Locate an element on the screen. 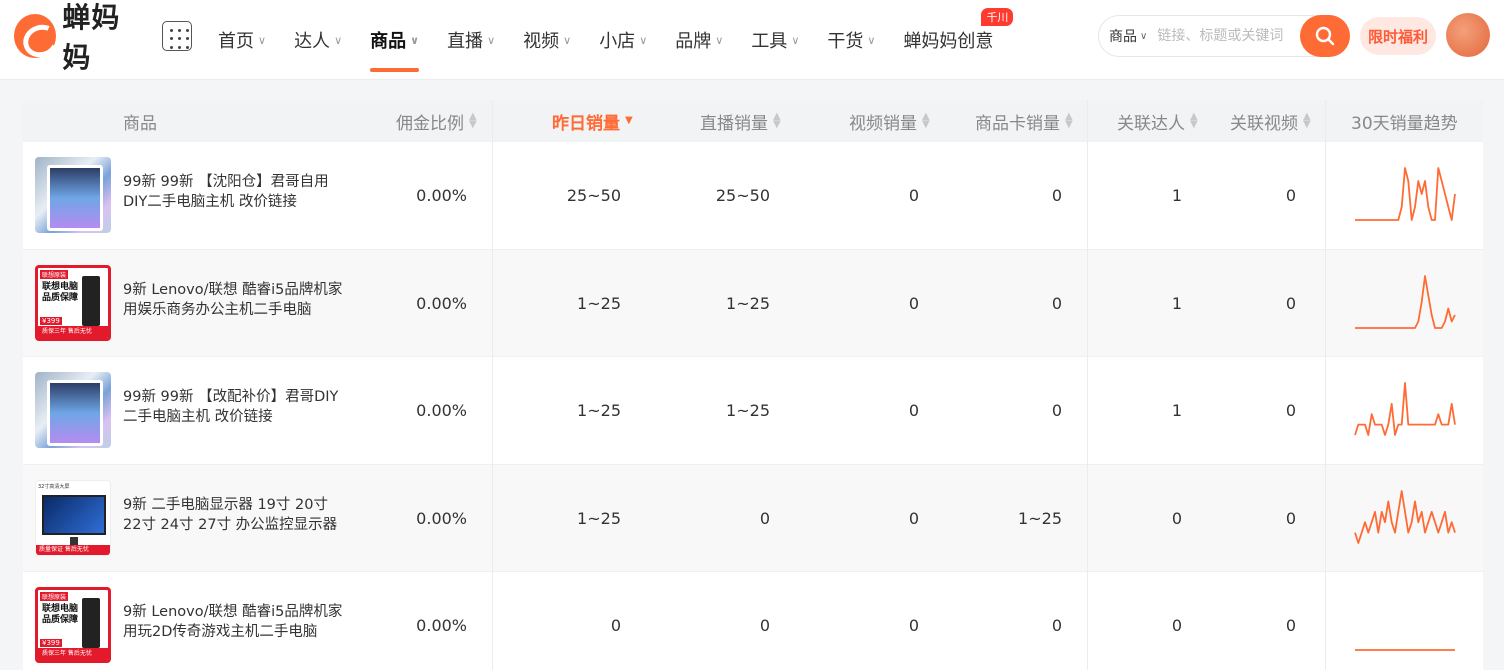  nav-item-0: 首页 ∨ is located at coordinates (242, 40).